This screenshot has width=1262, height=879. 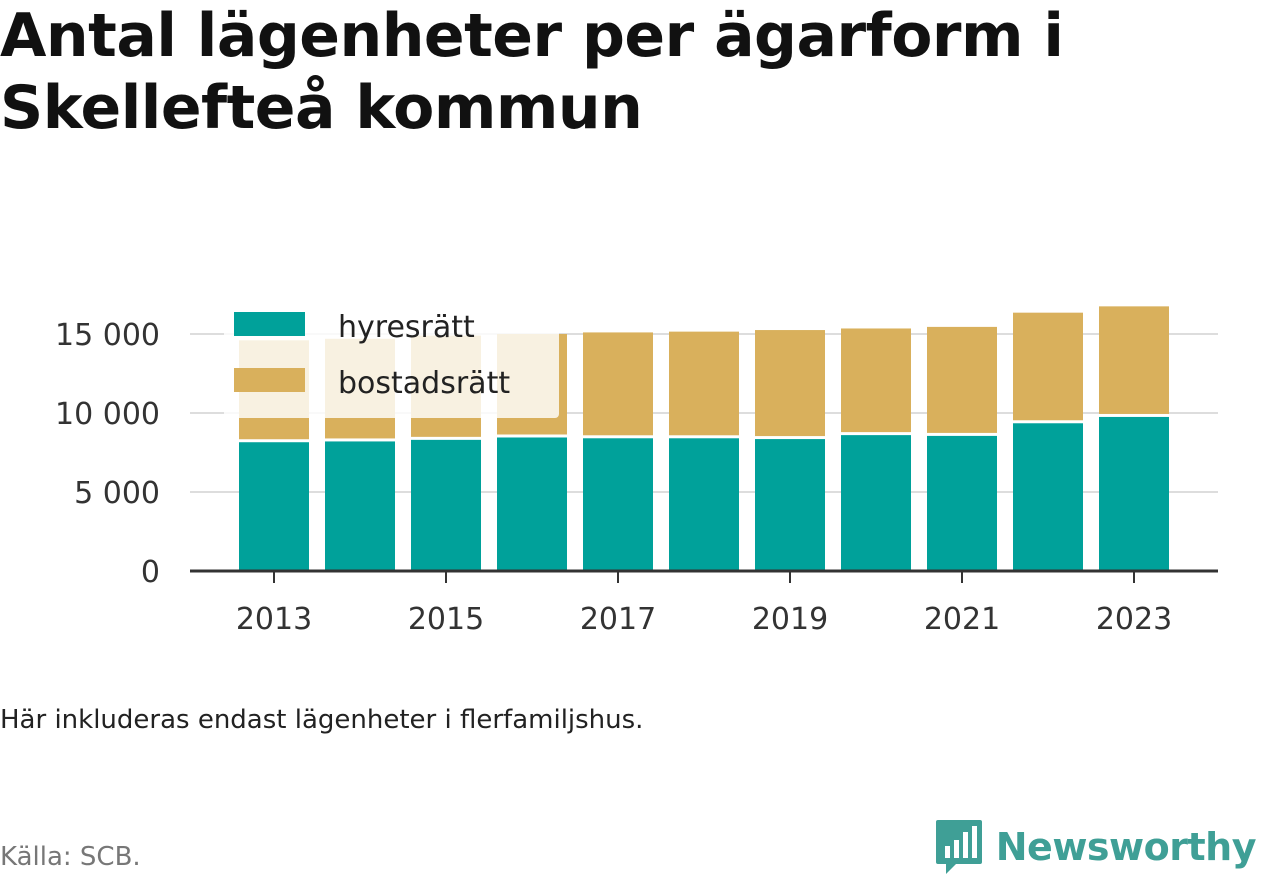 I want to click on newsworthy-logo-icon, so click(x=958, y=847).